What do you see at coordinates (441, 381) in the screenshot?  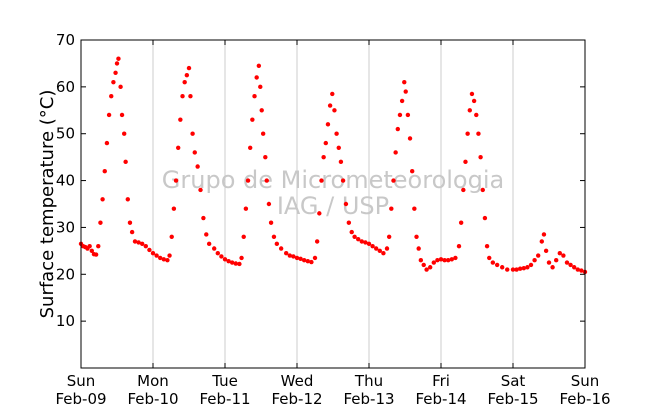 I see `x-tick-day-5: Fri` at bounding box center [441, 381].